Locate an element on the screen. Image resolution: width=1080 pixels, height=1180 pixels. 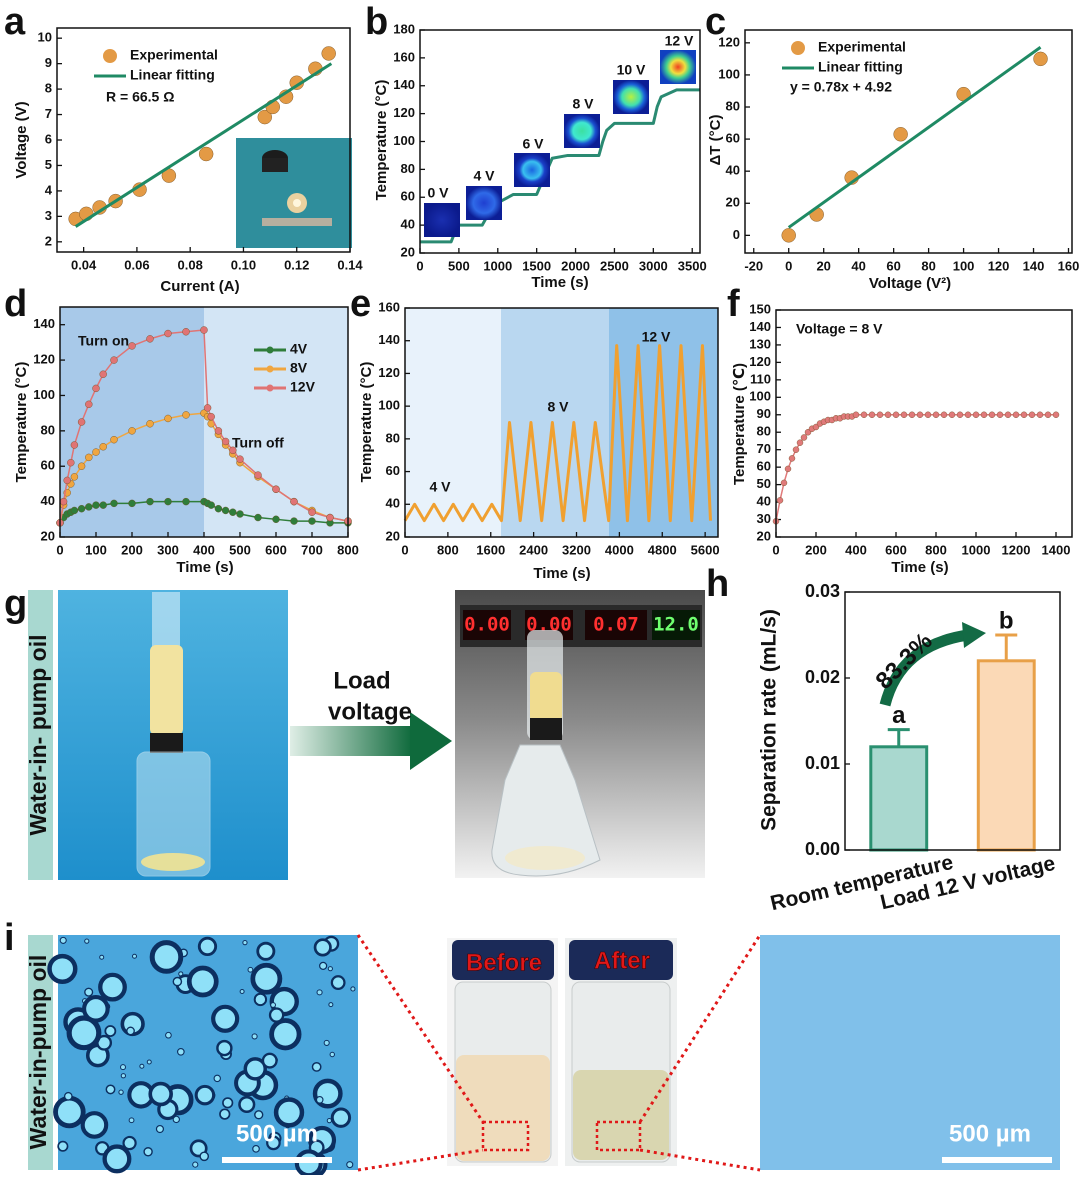
y-tick-label: 6 is located at coordinates (48, 138).